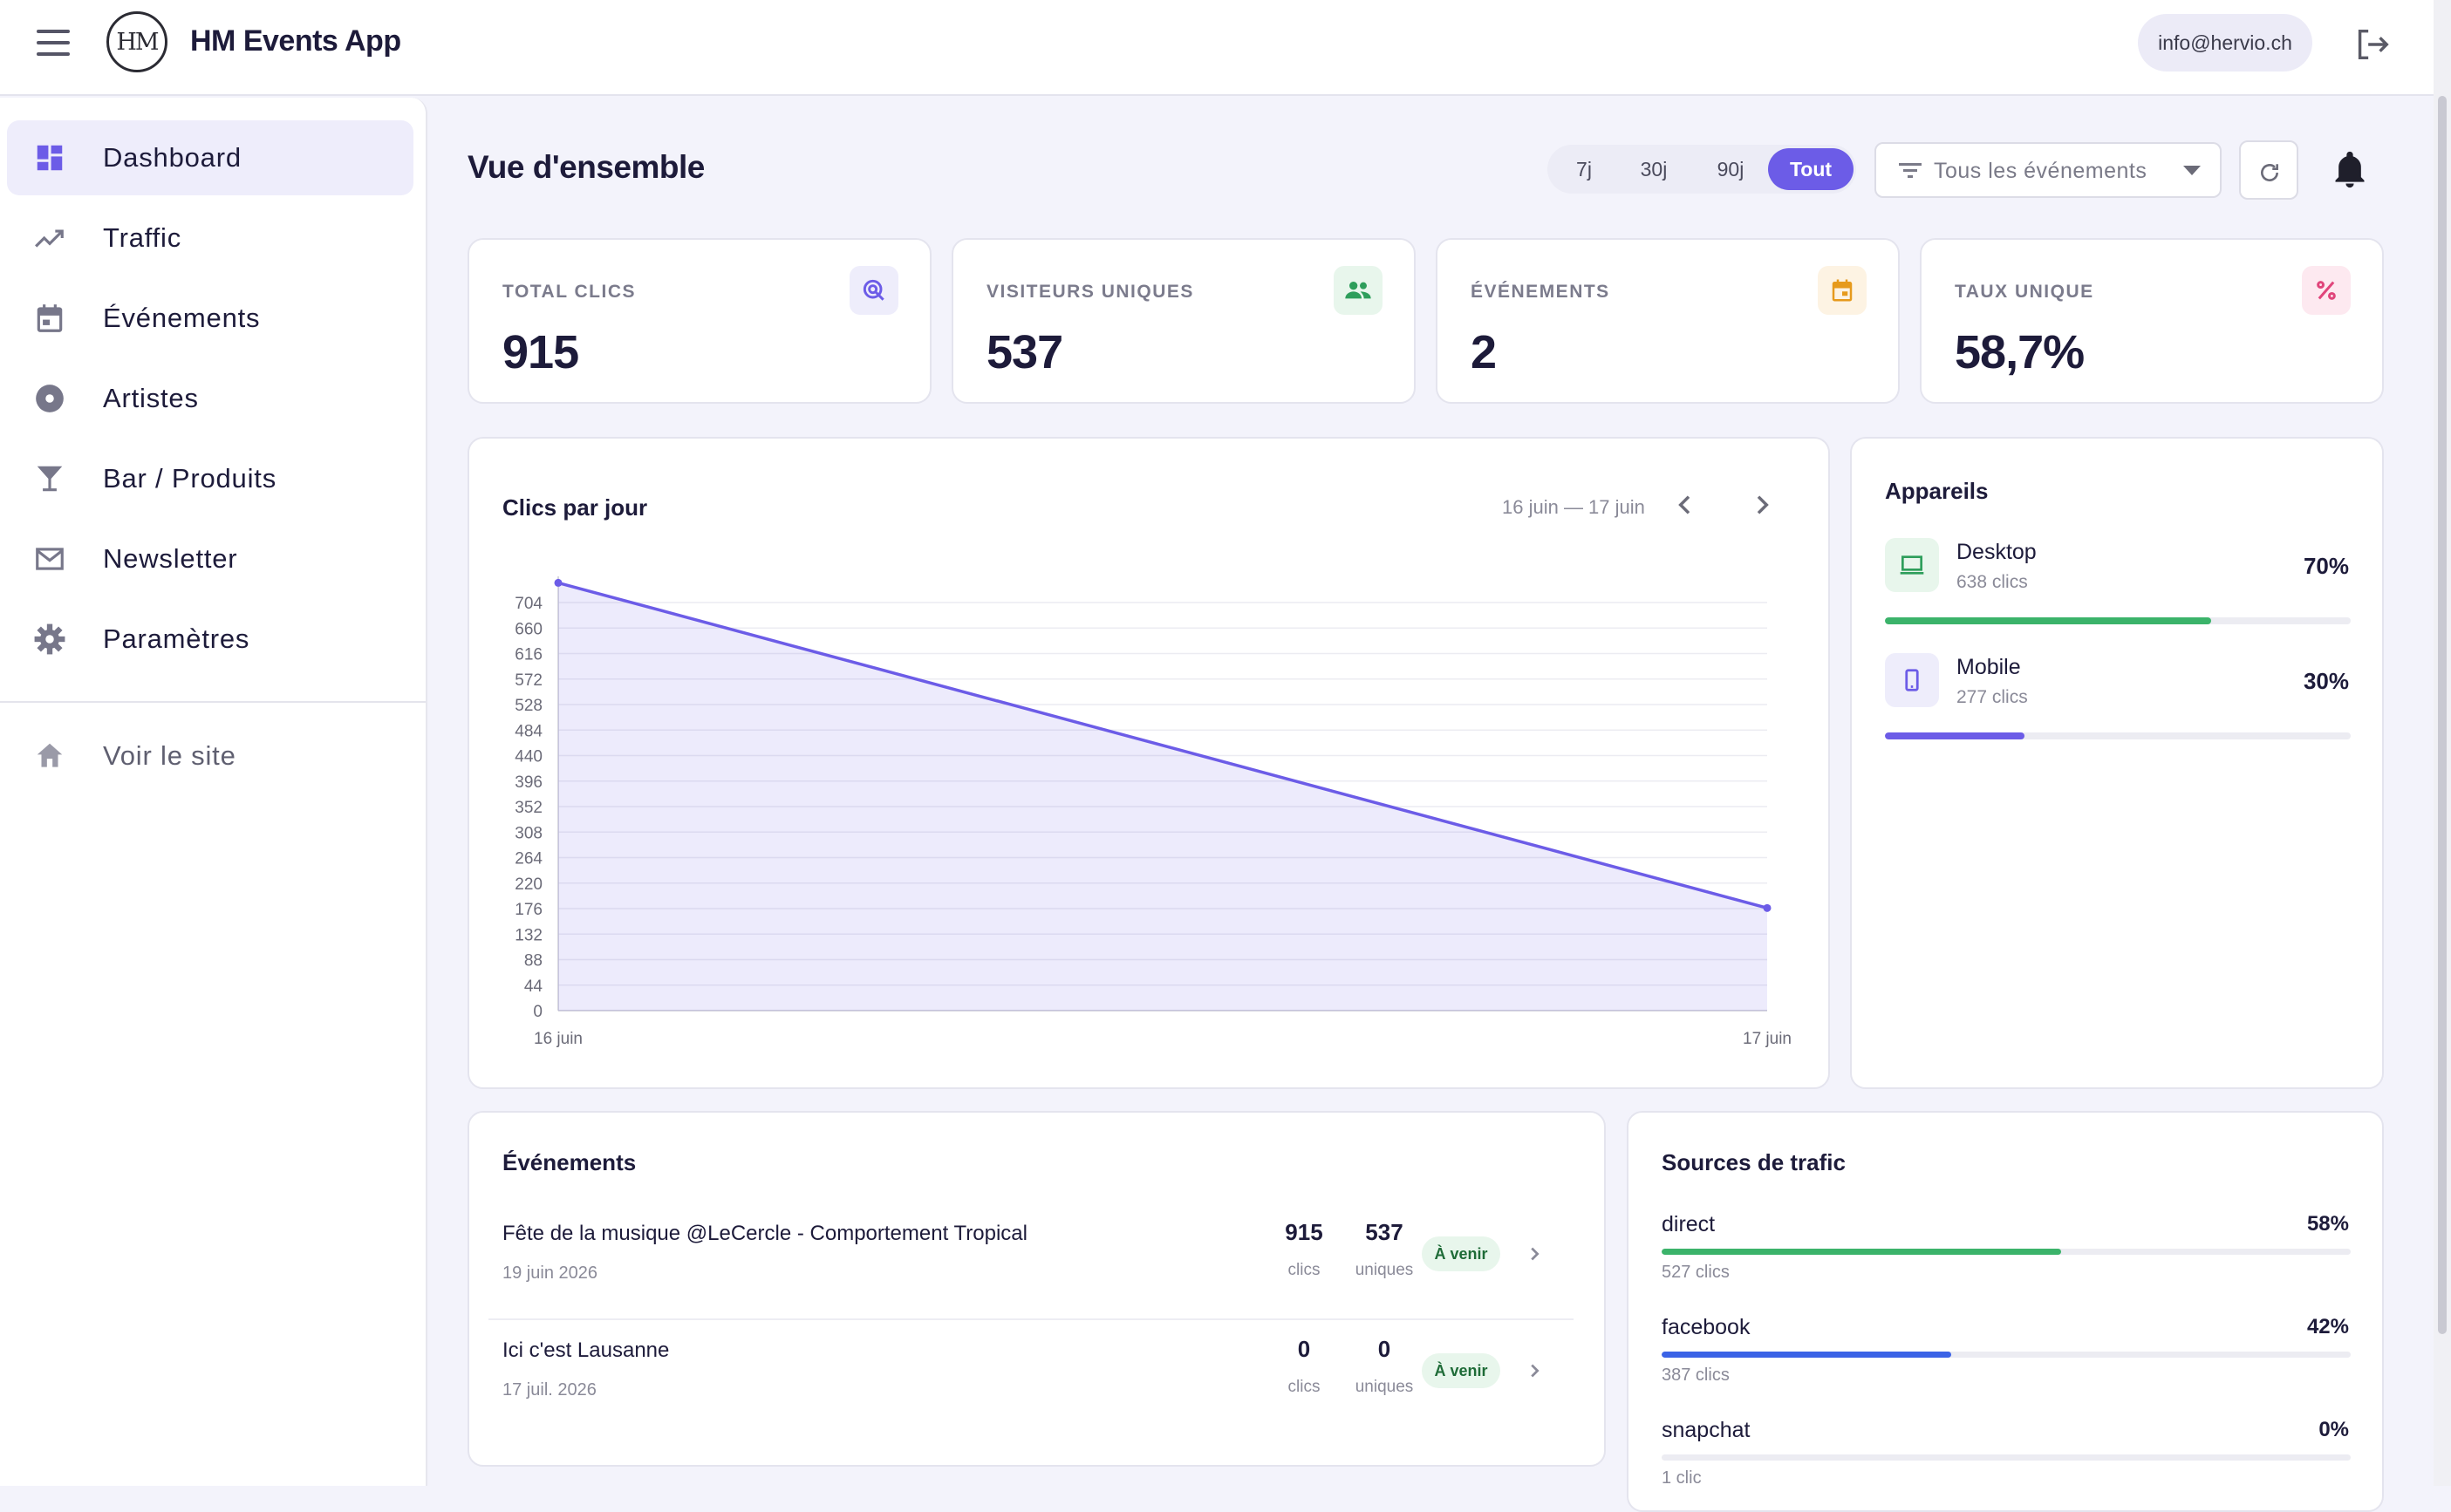 The image size is (2451, 1512). Describe the element at coordinates (1731, 168) in the screenshot. I see `range-90j-button: 90j` at that location.